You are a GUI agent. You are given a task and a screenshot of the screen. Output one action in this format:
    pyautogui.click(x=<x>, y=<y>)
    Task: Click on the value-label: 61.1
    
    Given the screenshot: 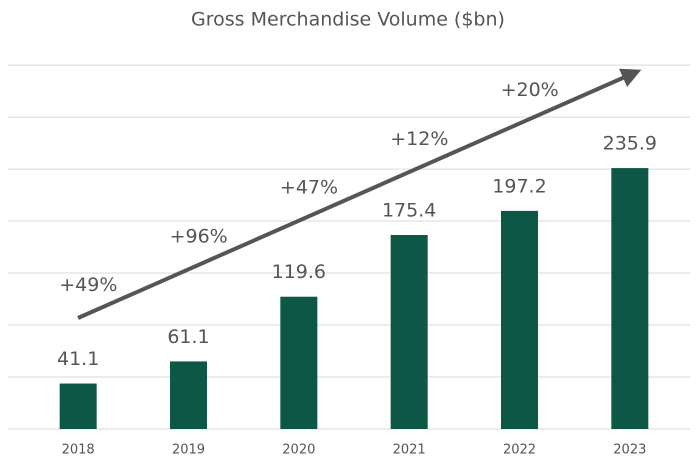 What is the action you would take?
    pyautogui.click(x=188, y=337)
    